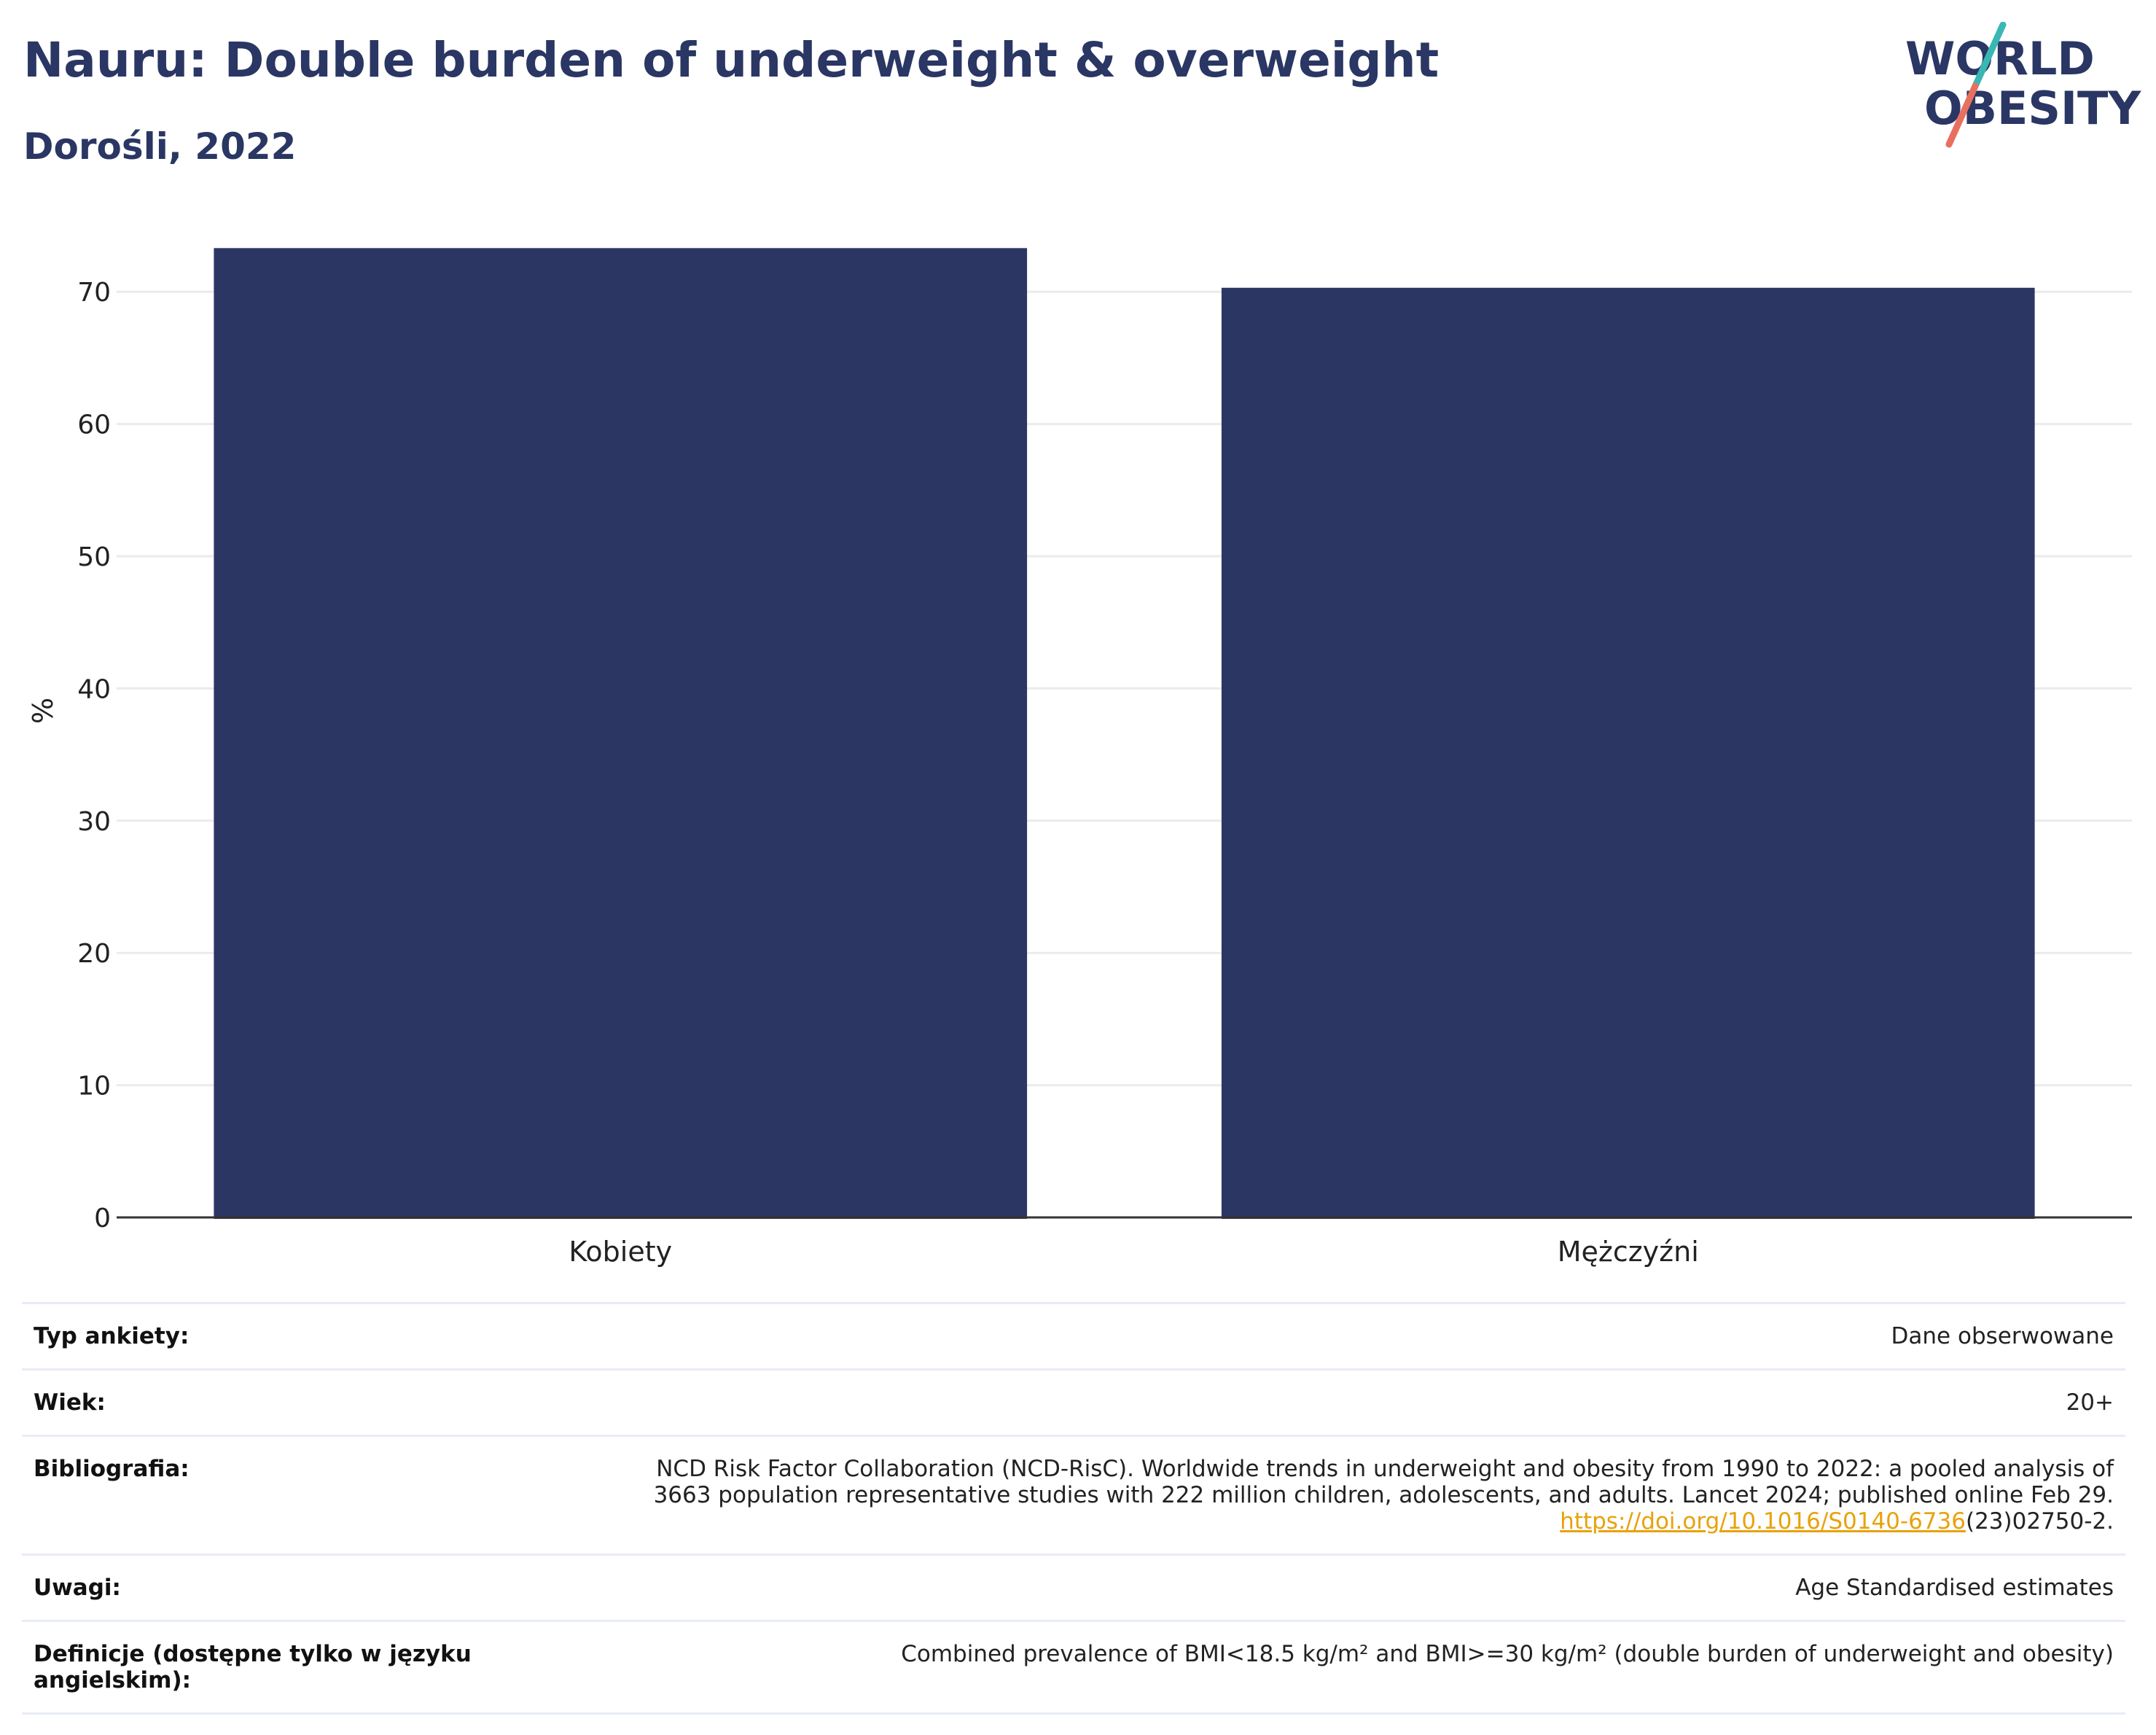  Describe the element at coordinates (94, 557) in the screenshot. I see `y-tick-label: 50` at that location.